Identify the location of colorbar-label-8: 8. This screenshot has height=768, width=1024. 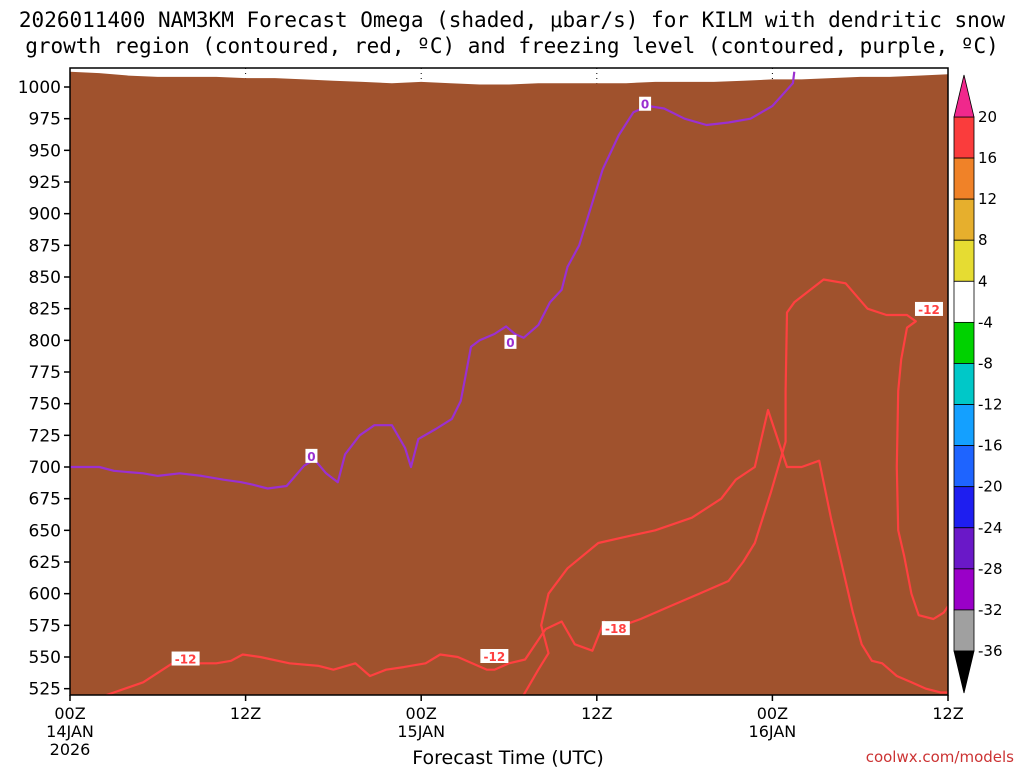
(983, 240).